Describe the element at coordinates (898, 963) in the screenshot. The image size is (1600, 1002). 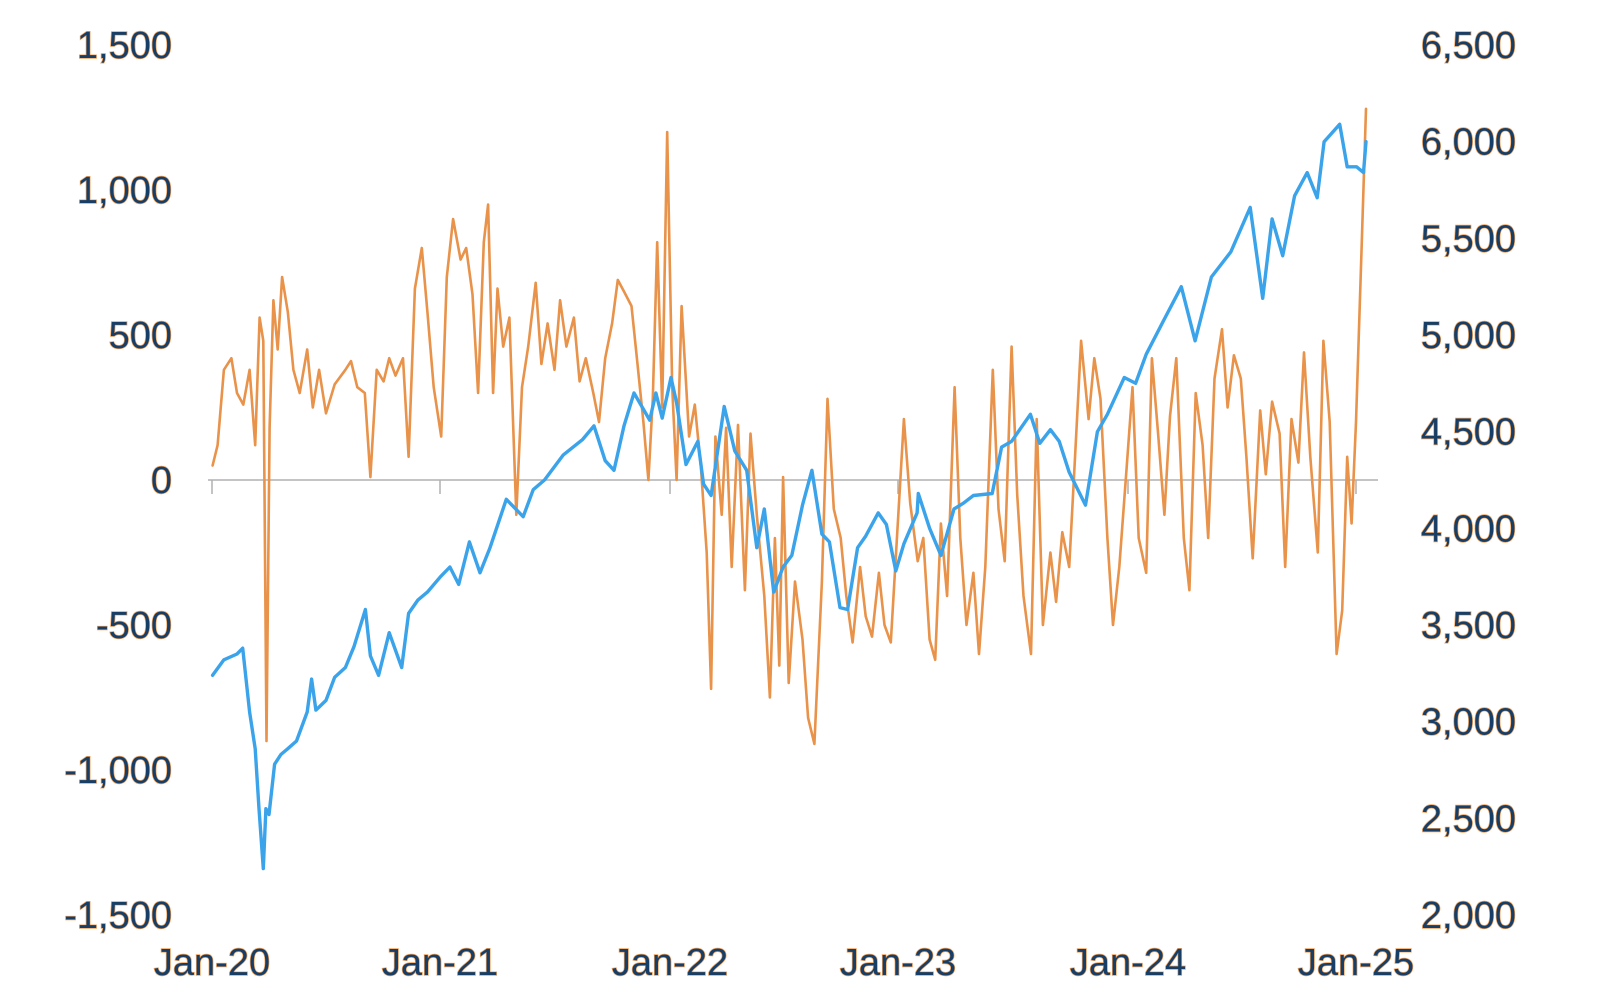
I see `x-axis-tick-label: Jan-23` at that location.